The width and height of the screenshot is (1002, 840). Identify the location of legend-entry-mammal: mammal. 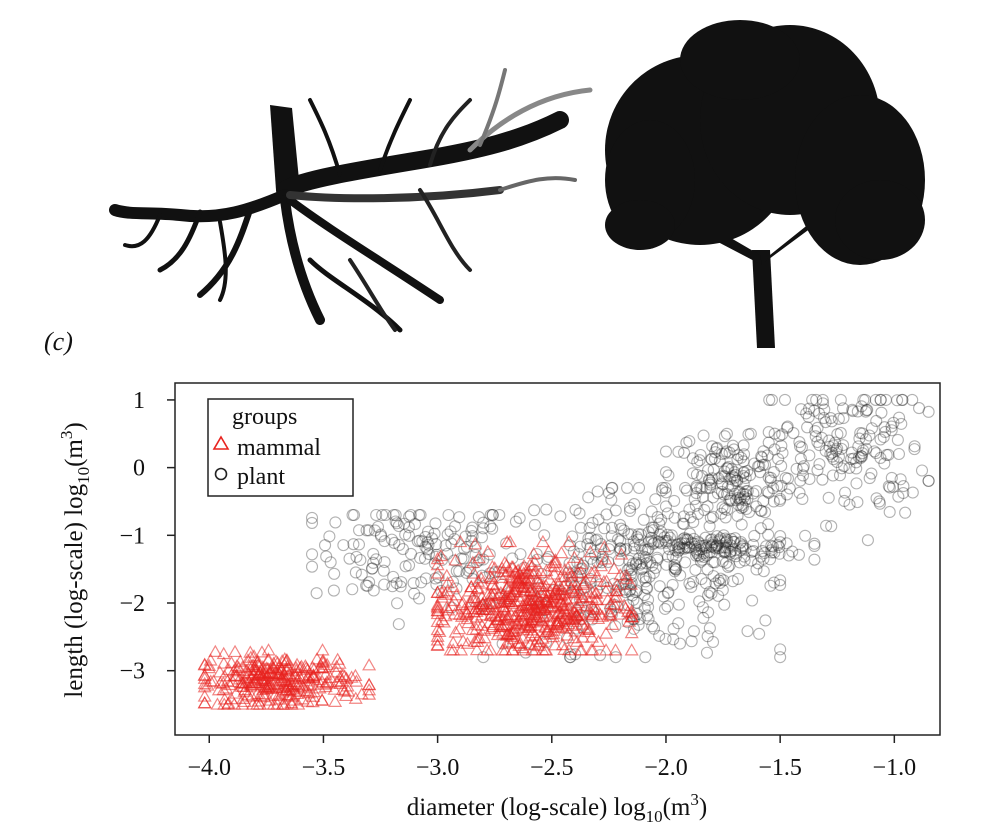
(279, 448).